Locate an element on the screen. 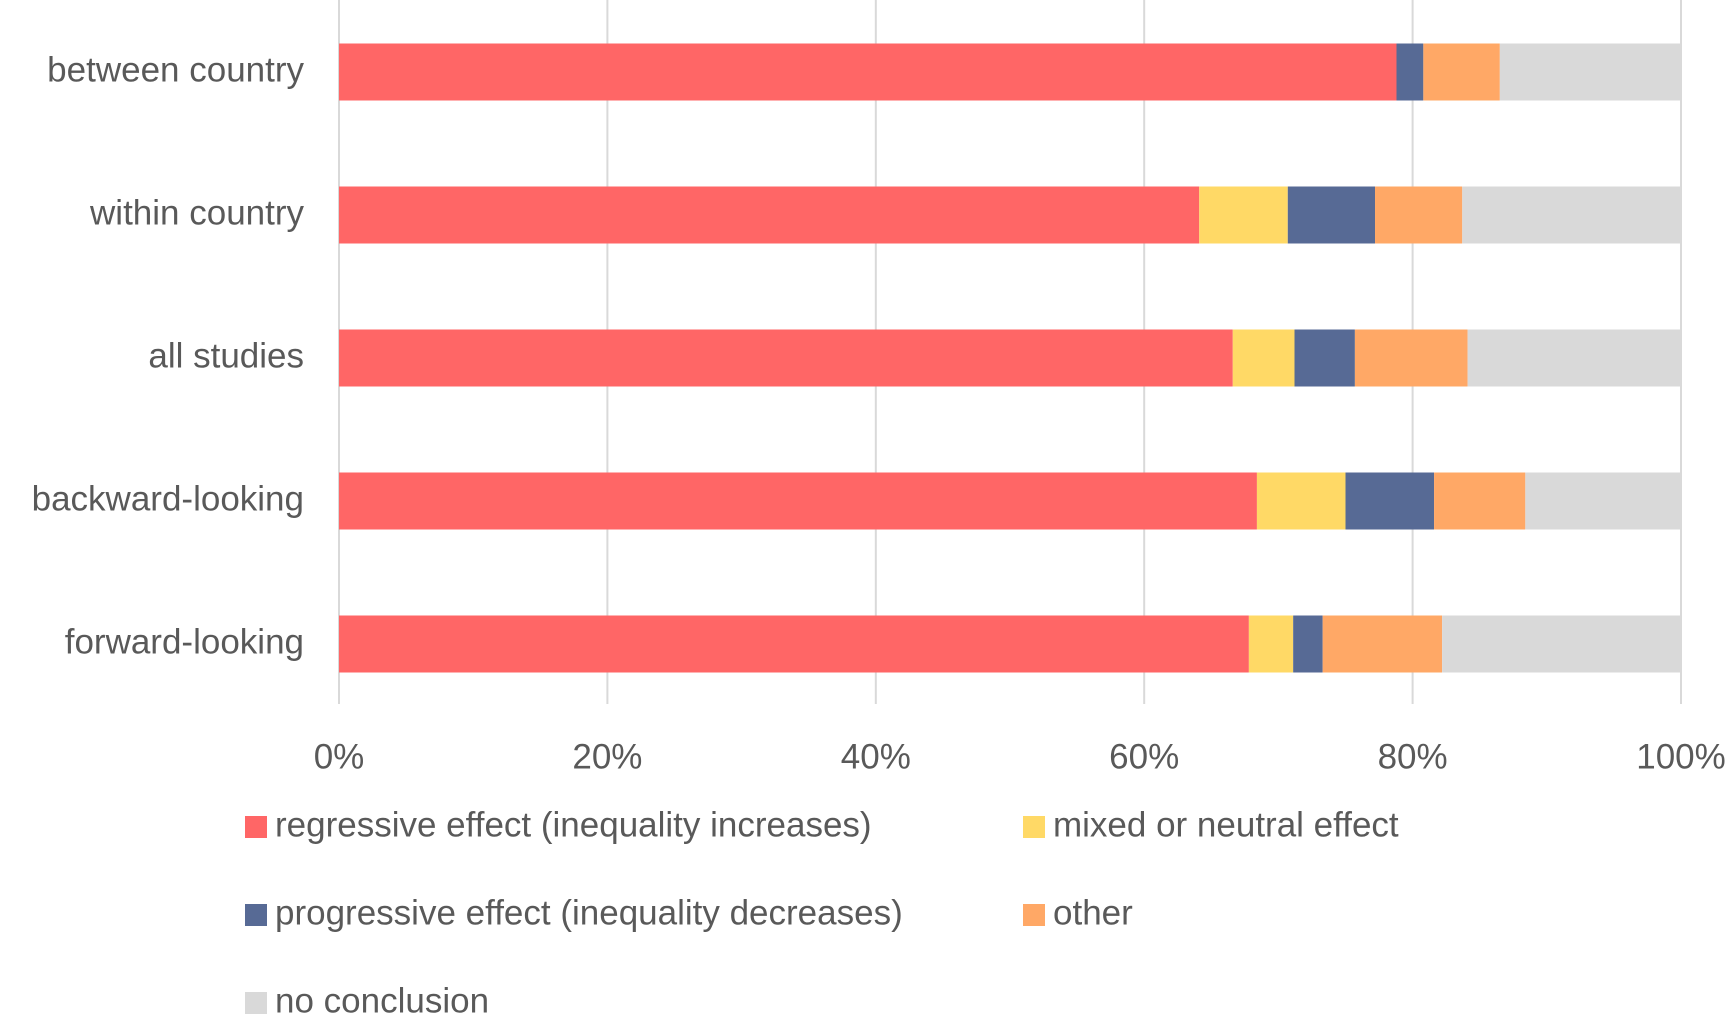  y-tick-label: within country is located at coordinates (196, 212).